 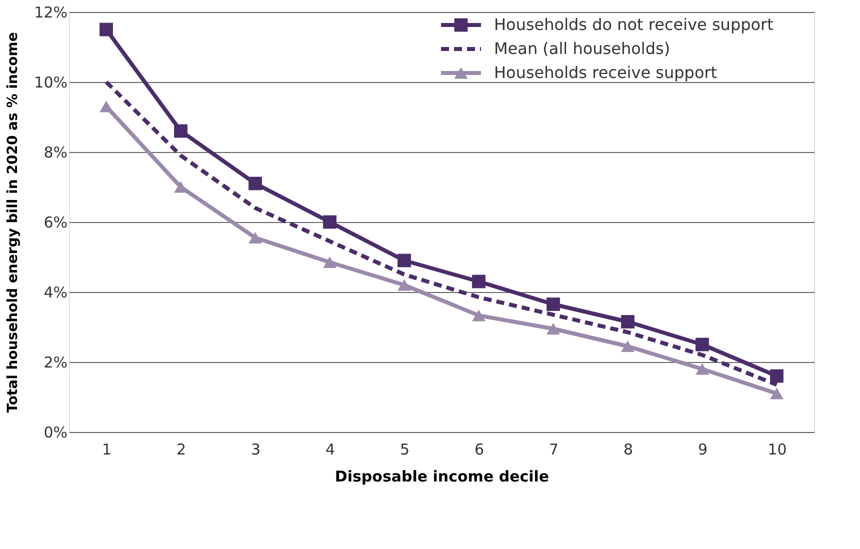 What do you see at coordinates (606, 72) in the screenshot?
I see `legend-label: Households receive support` at bounding box center [606, 72].